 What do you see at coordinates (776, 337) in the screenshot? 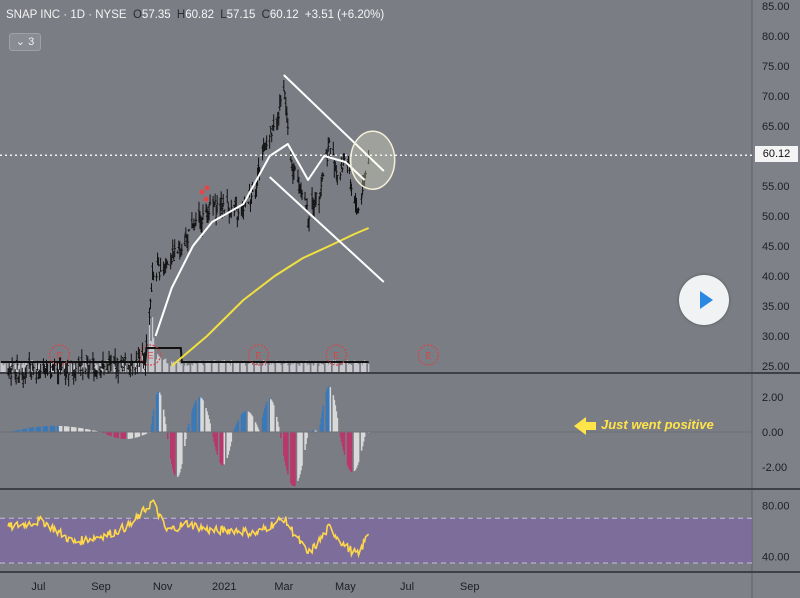
I see `price-tick-label: 30.00` at bounding box center [776, 337].